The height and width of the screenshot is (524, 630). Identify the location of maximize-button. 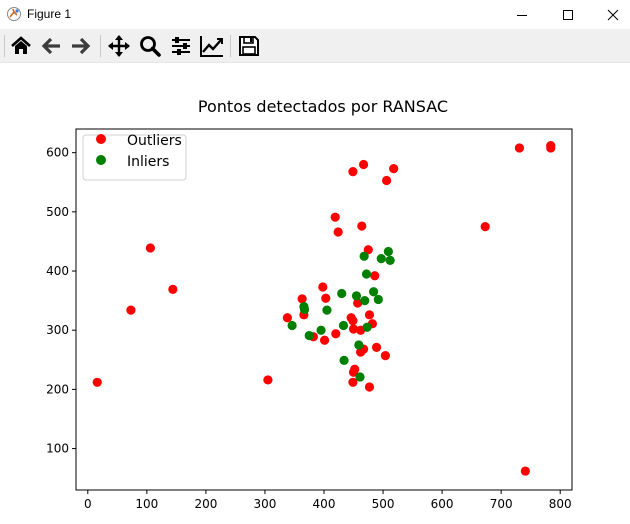
(568, 14).